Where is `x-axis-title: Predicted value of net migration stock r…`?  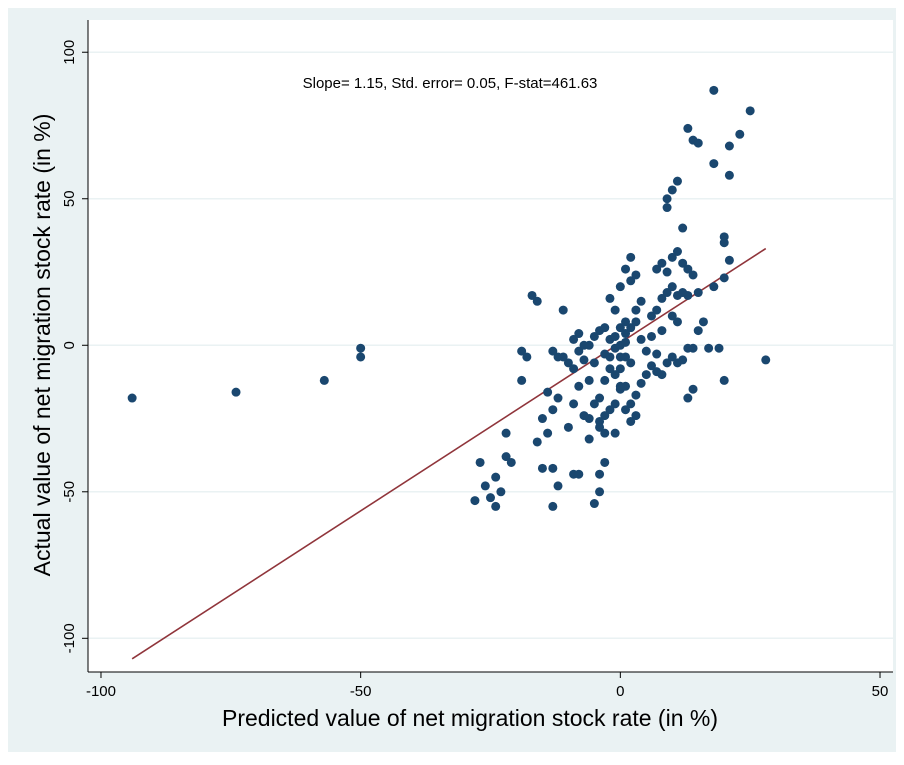 x-axis-title: Predicted value of net migration stock r… is located at coordinates (470, 718).